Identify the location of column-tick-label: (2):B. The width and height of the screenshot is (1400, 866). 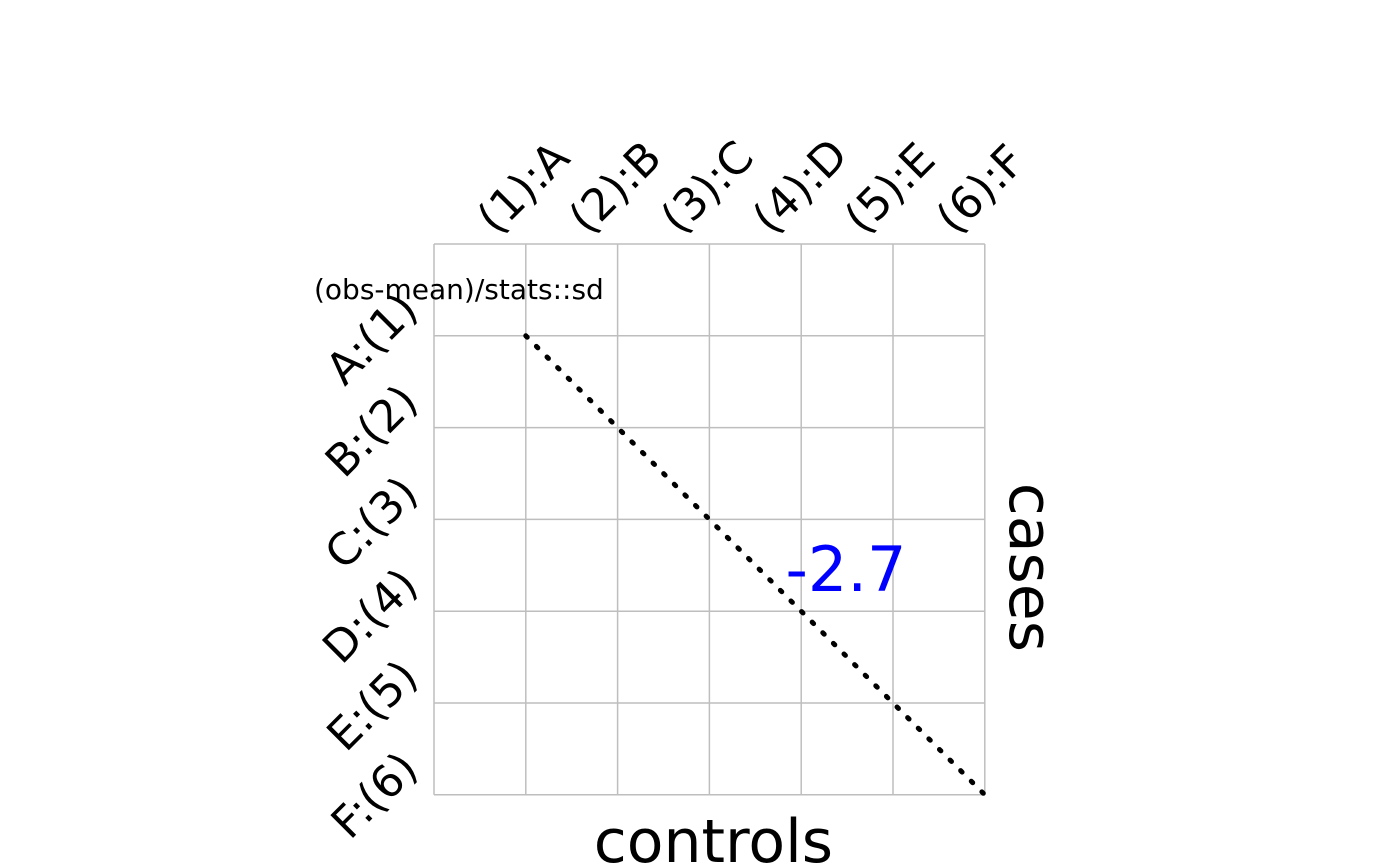
(616, 188).